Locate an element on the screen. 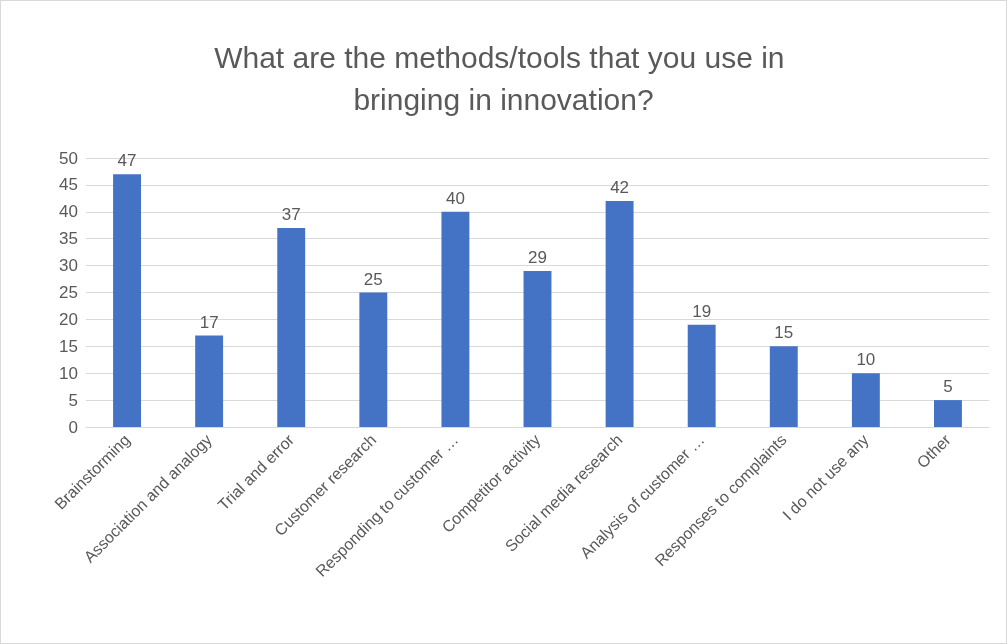 The width and height of the screenshot is (1007, 644). data-label: 19 is located at coordinates (702, 311).